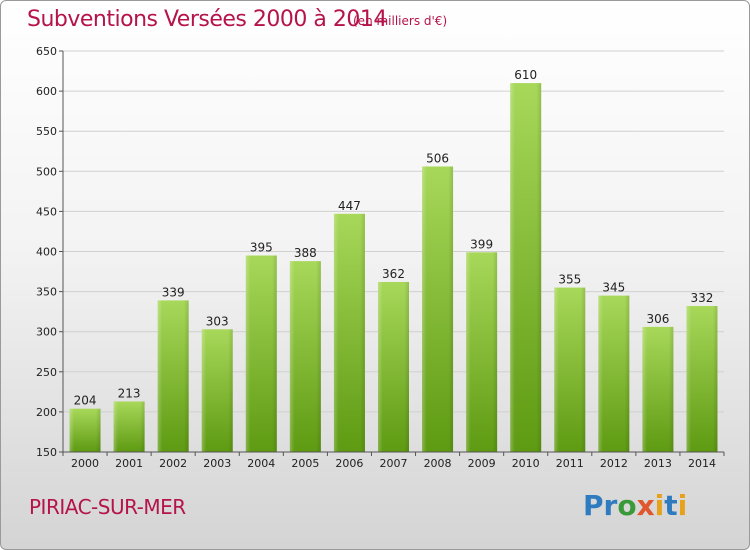 The height and width of the screenshot is (550, 750). I want to click on chart-title: Subventions Versées 2000 à 2014, so click(207, 19).